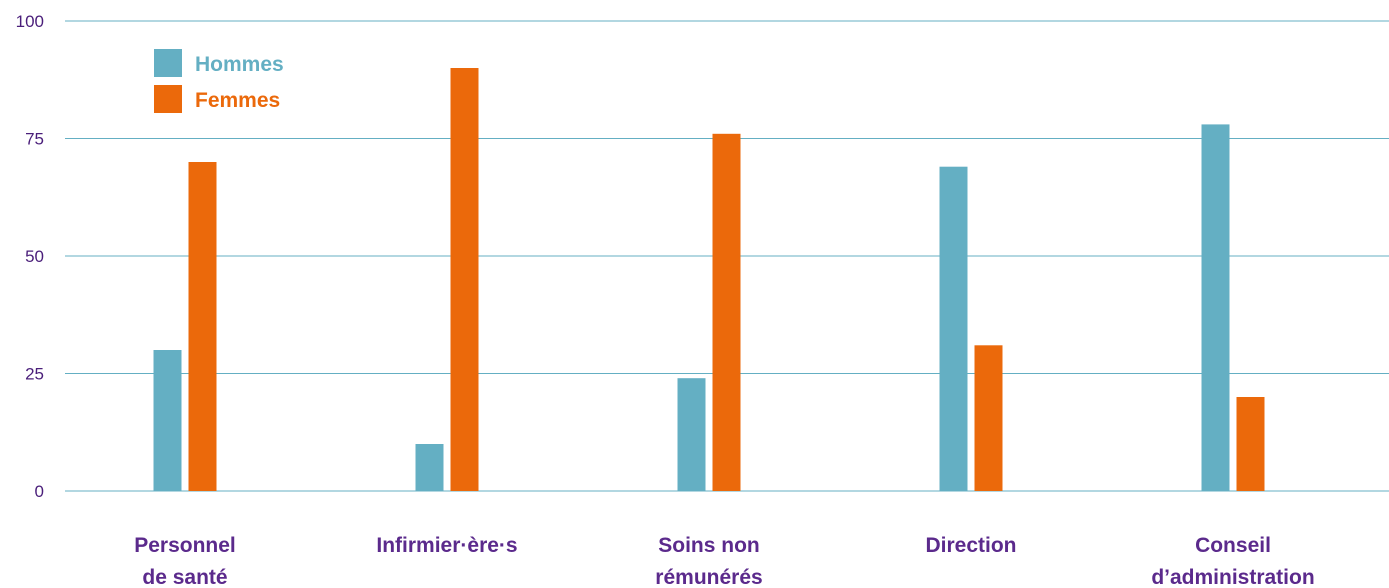  I want to click on x-tick-label: Personnel de santé, so click(185, 561).